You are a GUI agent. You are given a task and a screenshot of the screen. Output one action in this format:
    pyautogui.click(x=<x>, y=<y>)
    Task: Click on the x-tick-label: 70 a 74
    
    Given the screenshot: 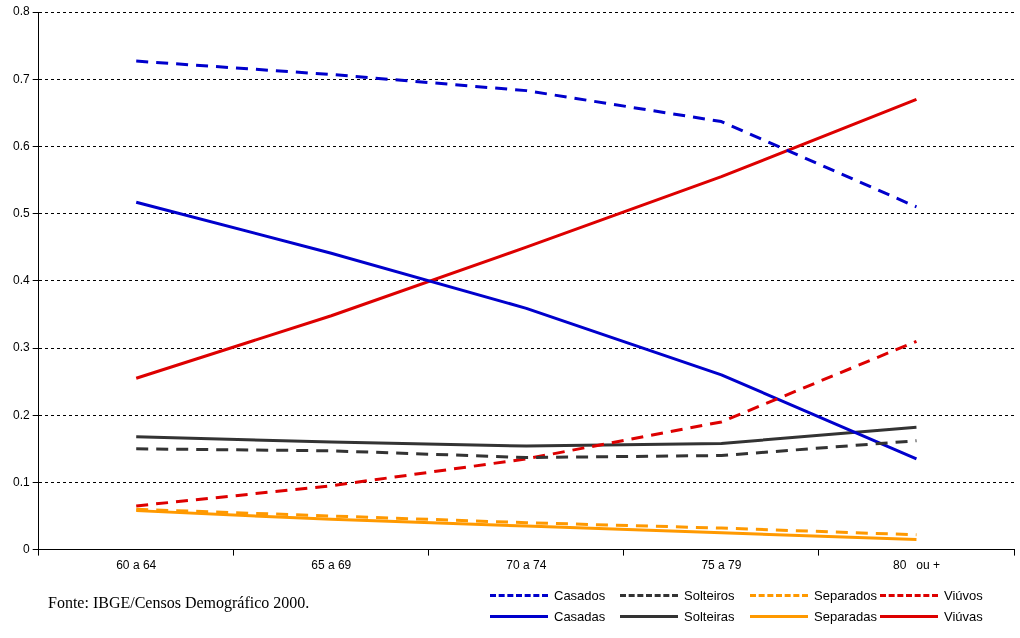 What is the action you would take?
    pyautogui.click(x=526, y=565)
    